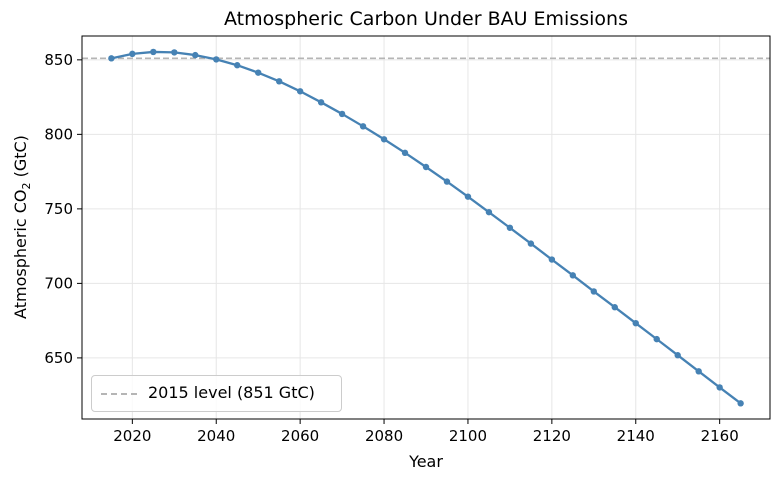  I want to click on y-axis-label: Atmospheric CO2 (GtC), so click(22, 227).